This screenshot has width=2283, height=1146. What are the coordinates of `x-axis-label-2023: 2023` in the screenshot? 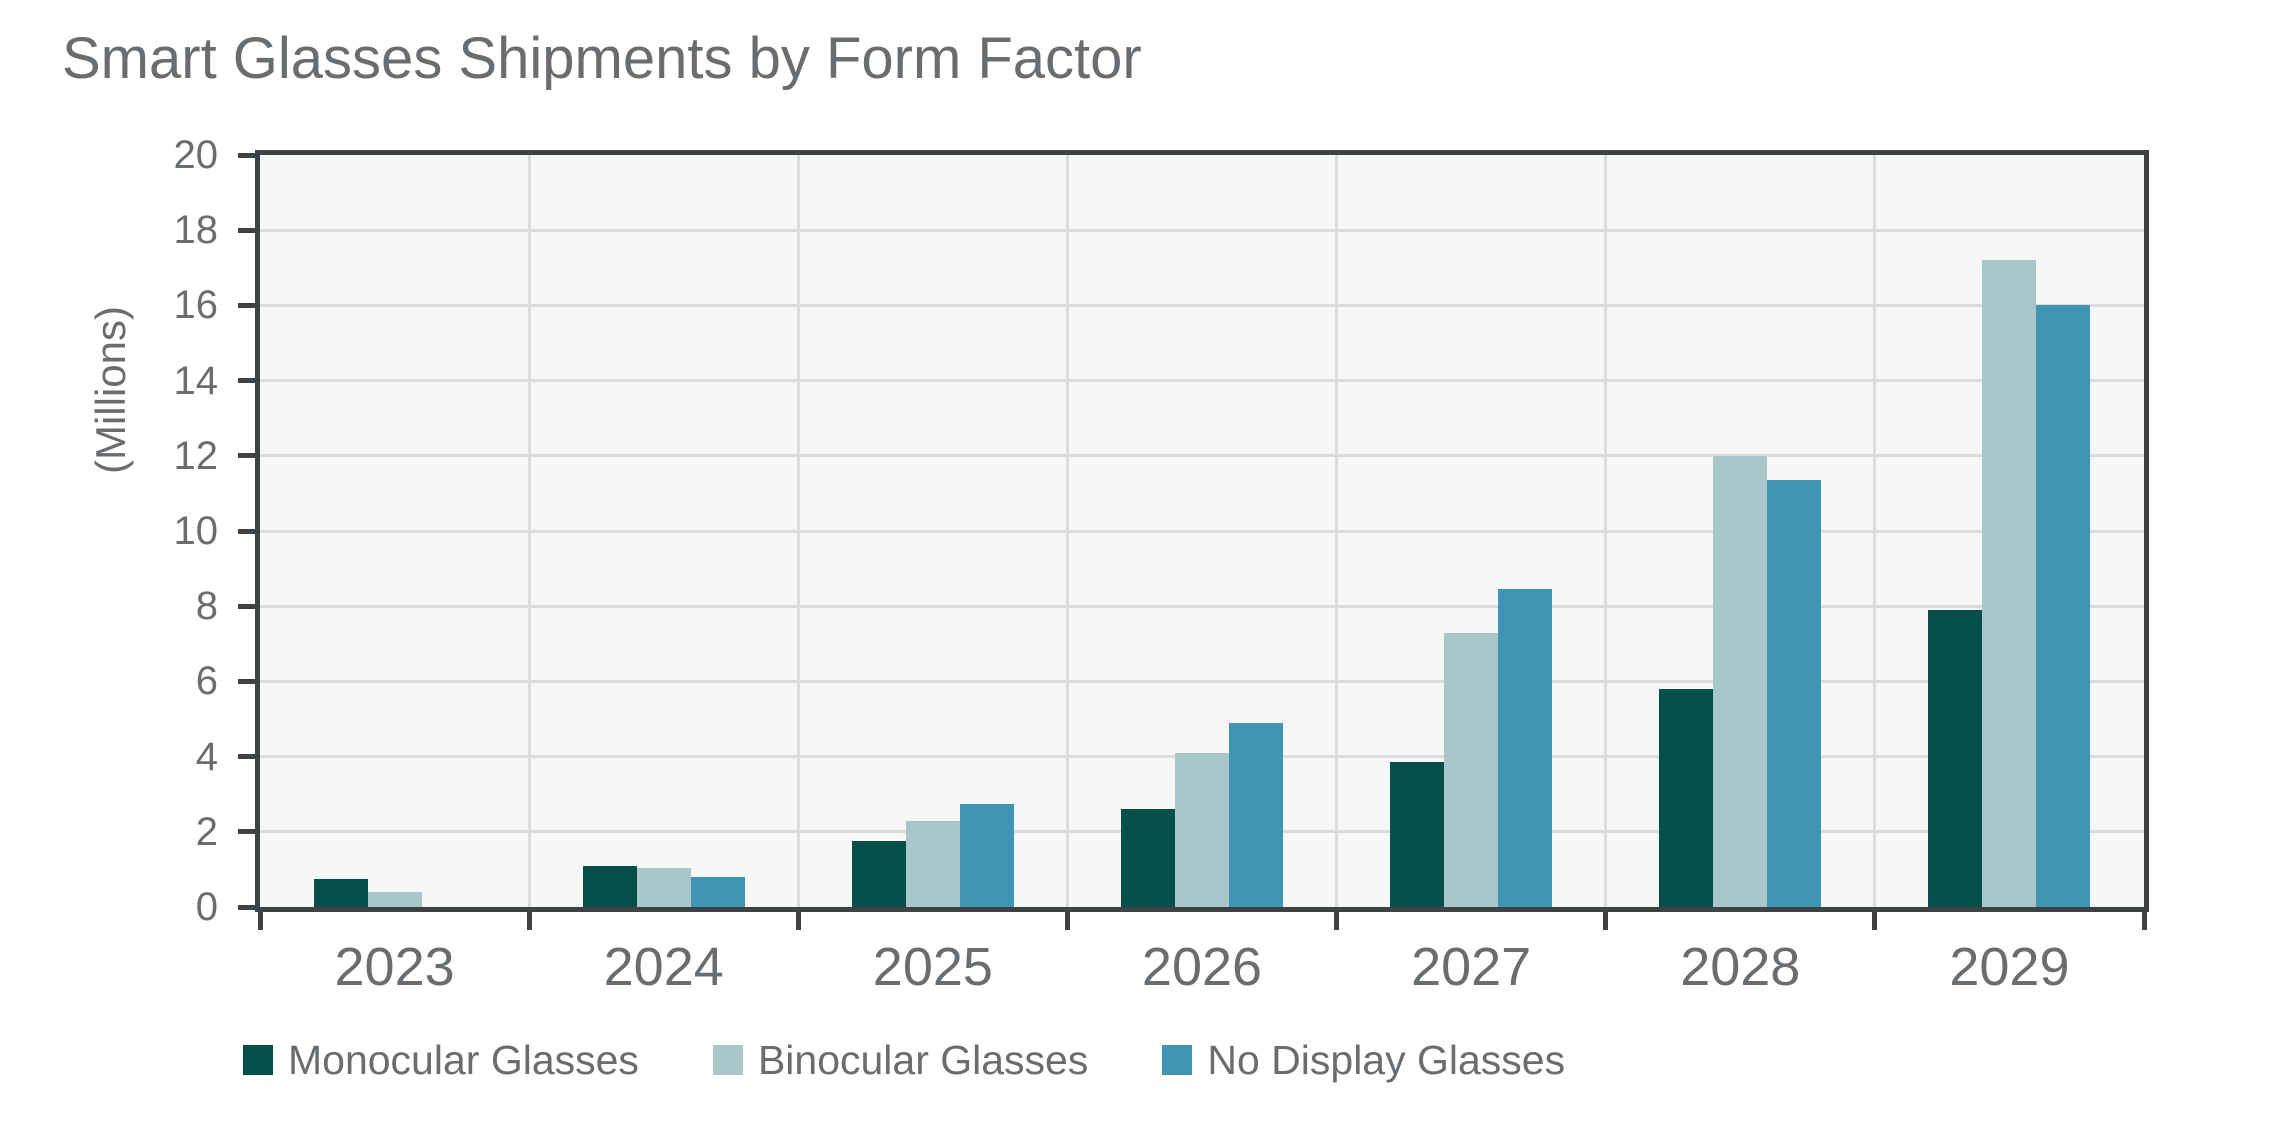 It's located at (394, 967).